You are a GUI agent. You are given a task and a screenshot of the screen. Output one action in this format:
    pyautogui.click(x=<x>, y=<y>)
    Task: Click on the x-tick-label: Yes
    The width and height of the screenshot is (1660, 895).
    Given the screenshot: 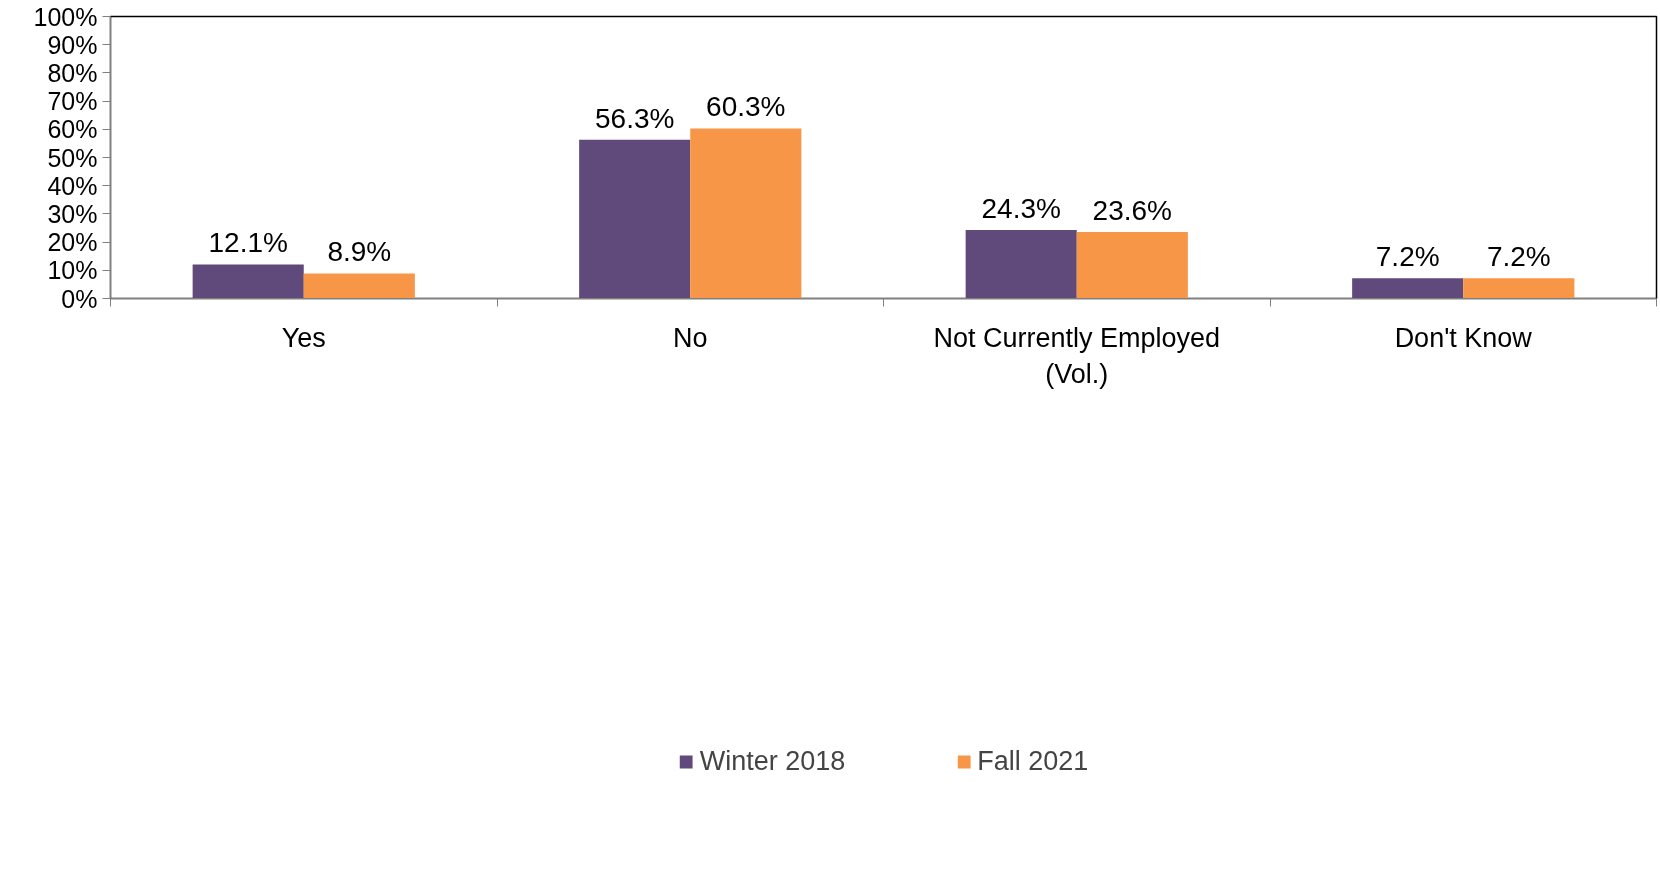 What is the action you would take?
    pyautogui.click(x=303, y=337)
    